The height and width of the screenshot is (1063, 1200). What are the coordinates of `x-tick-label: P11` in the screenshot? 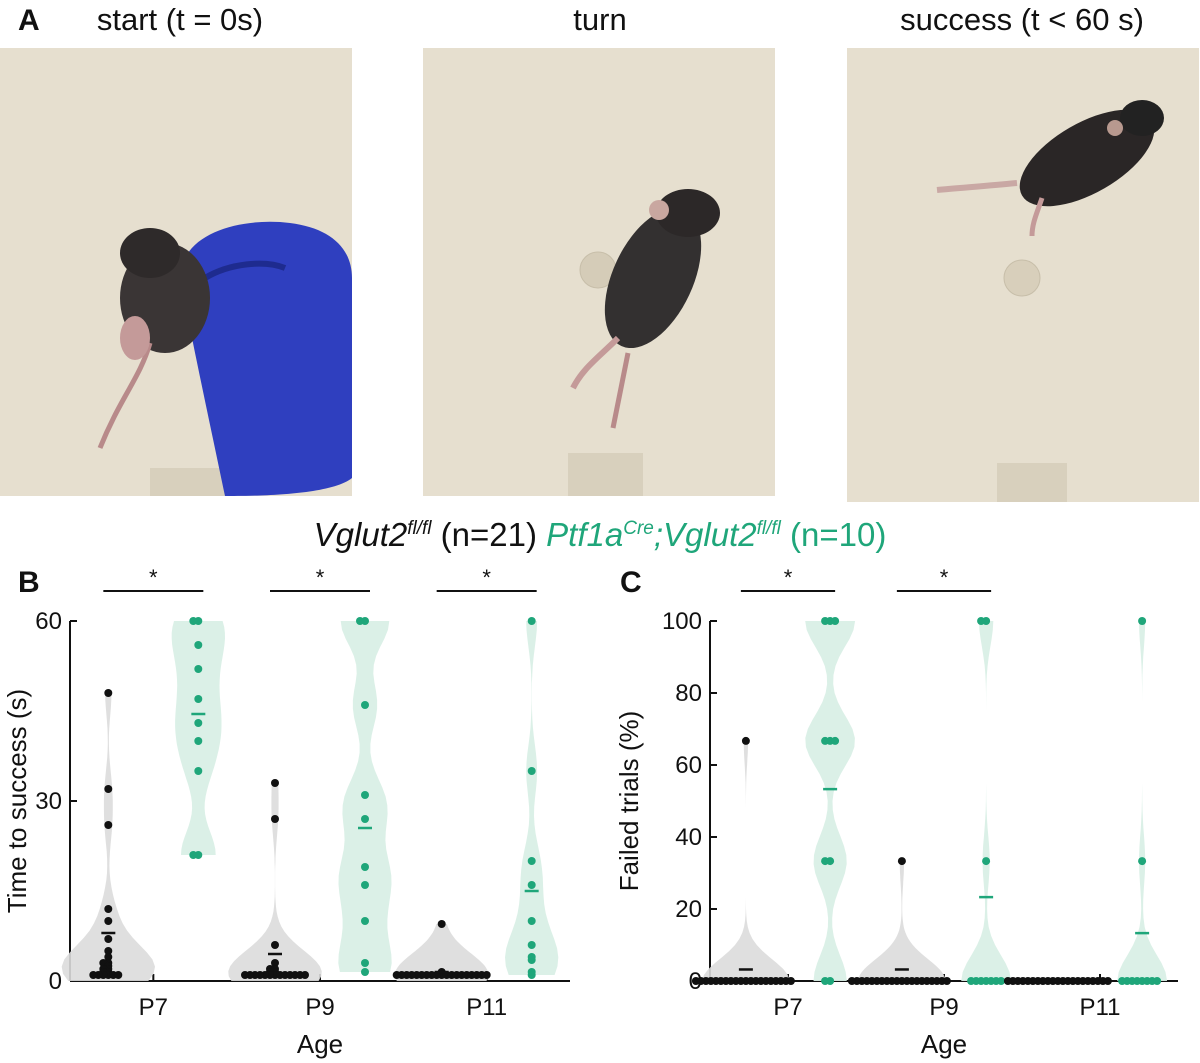 It's located at (486, 1007).